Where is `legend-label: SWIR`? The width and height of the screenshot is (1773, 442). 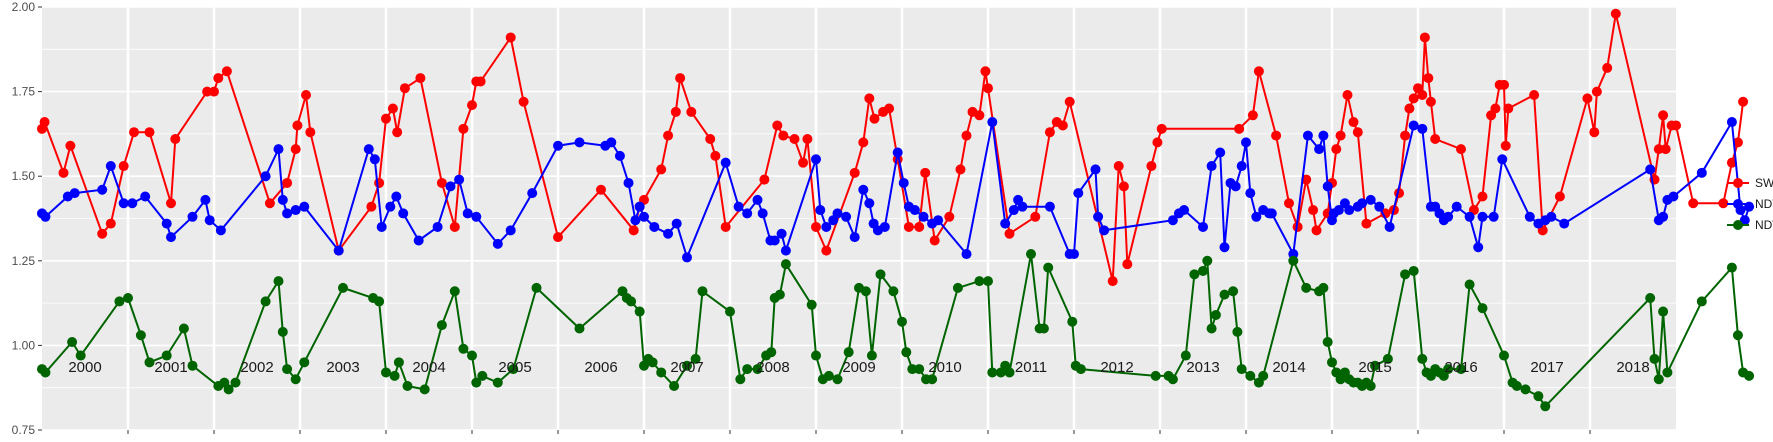 legend-label: SWIR is located at coordinates (1764, 183).